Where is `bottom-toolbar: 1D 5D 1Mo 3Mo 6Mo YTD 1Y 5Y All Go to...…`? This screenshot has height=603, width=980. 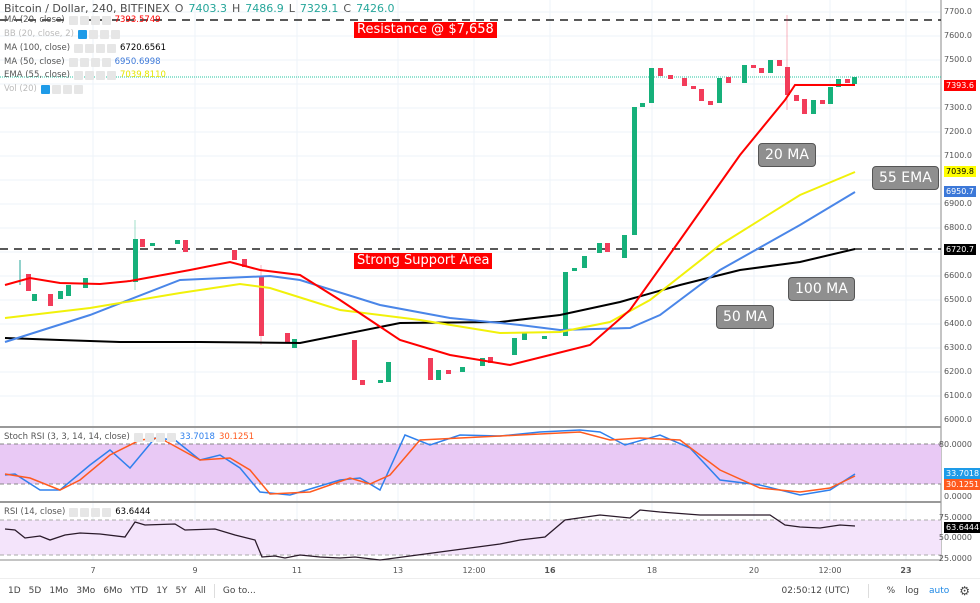
bottom-toolbar: 1D 5D 1Mo 3Mo 6Mo YTD 1Y 5Y All Go to...… is located at coordinates (490, 590).